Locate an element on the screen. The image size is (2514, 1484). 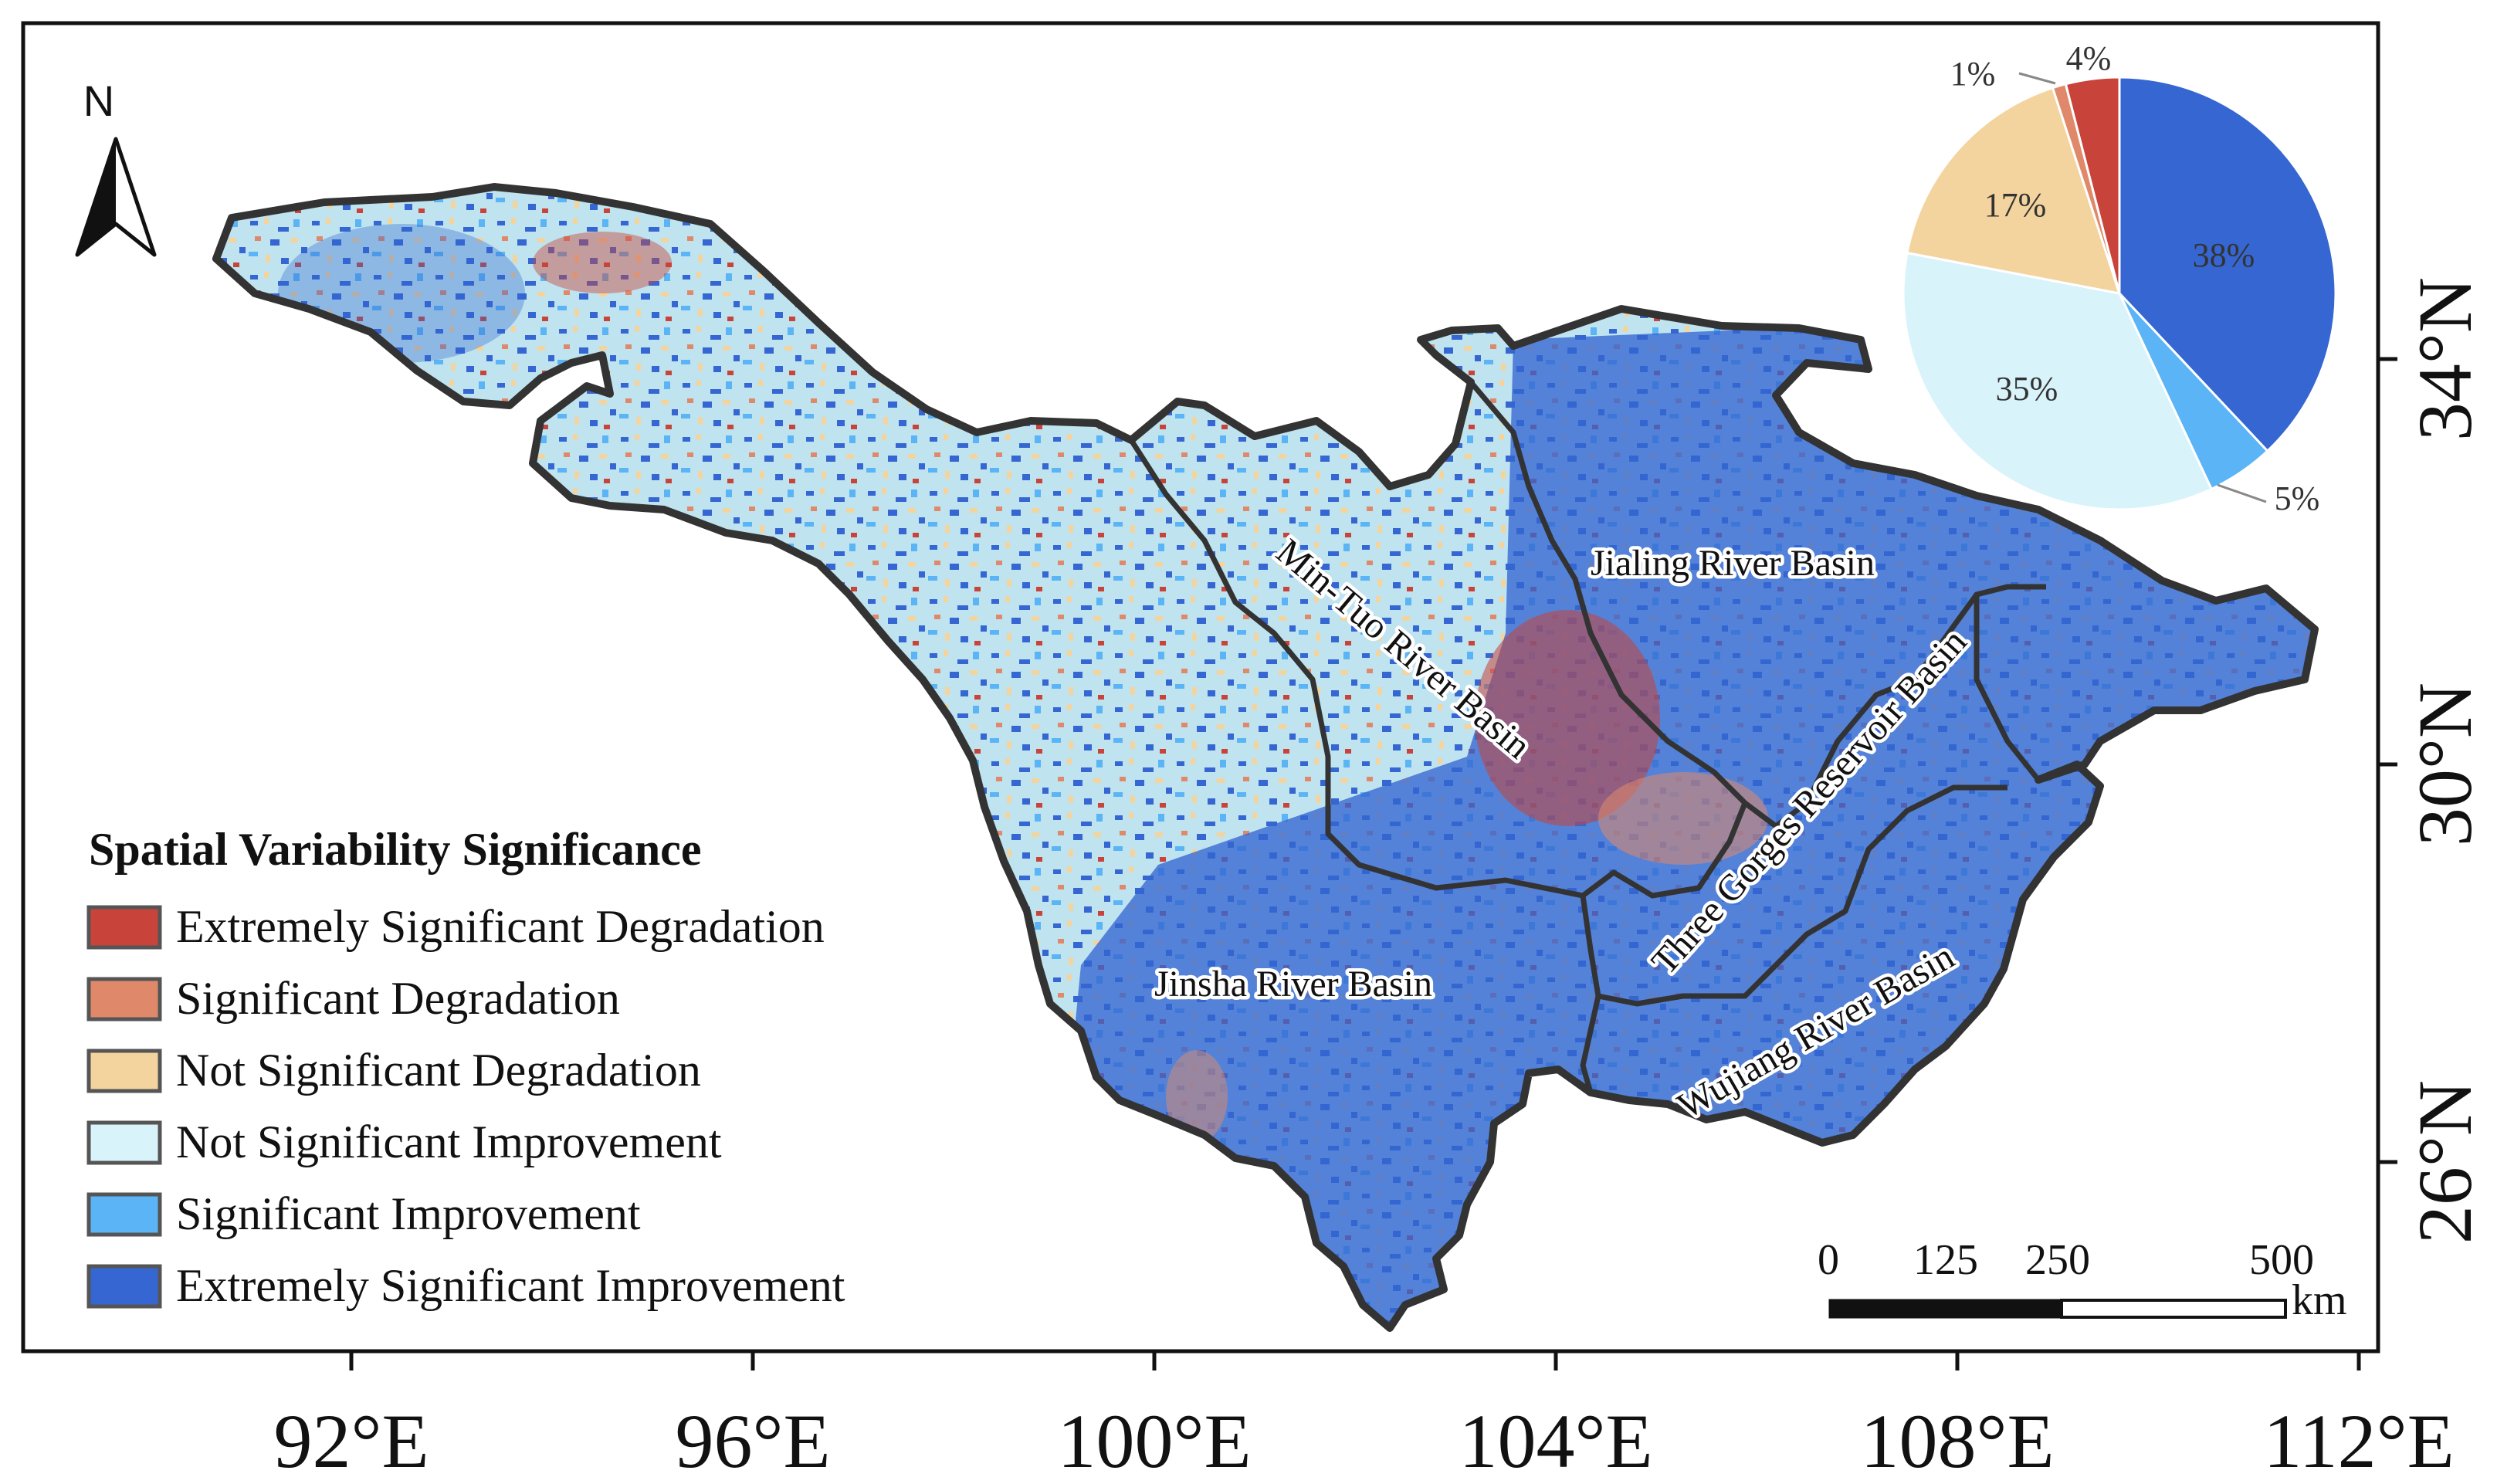
pie-label-3: 17% is located at coordinates (2015, 205).